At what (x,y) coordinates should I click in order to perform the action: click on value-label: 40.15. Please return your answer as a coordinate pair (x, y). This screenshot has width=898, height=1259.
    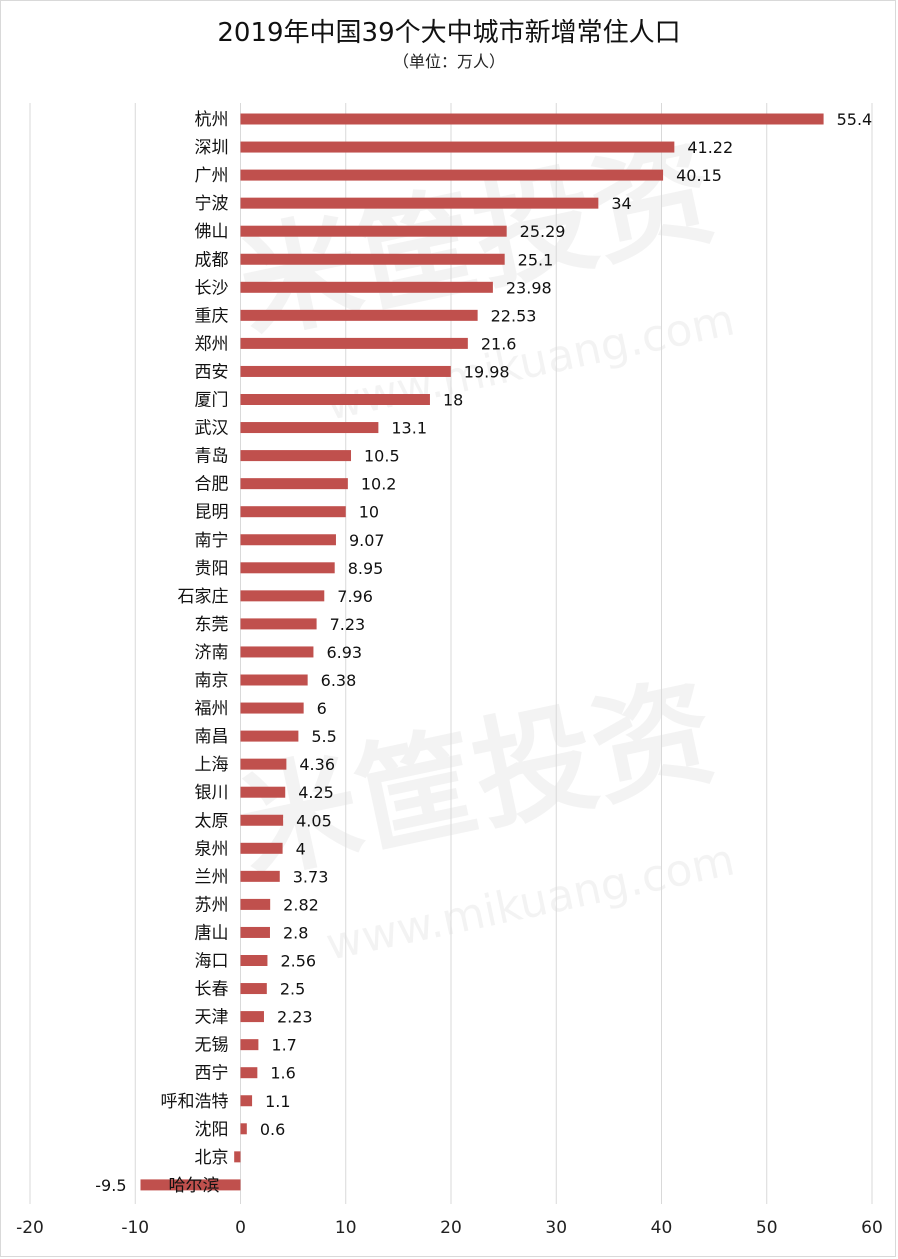
    Looking at the image, I should click on (699, 175).